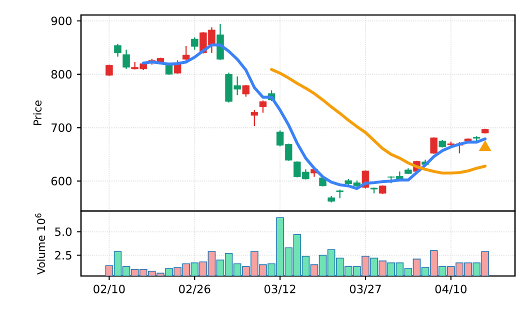 The width and height of the screenshot is (528, 322). I want to click on y-tick-label: 700, so click(62, 127).